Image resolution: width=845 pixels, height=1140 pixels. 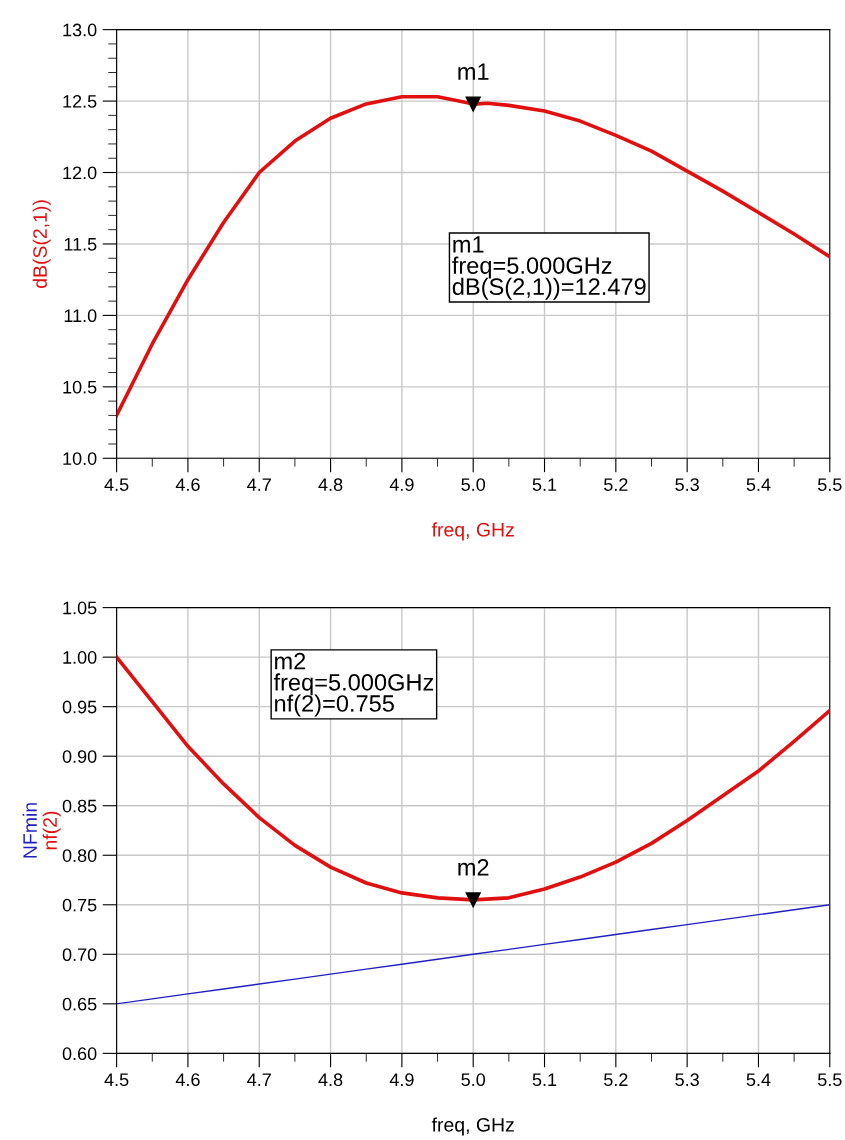 I want to click on y-tick-label: 0.95, so click(x=79, y=707).